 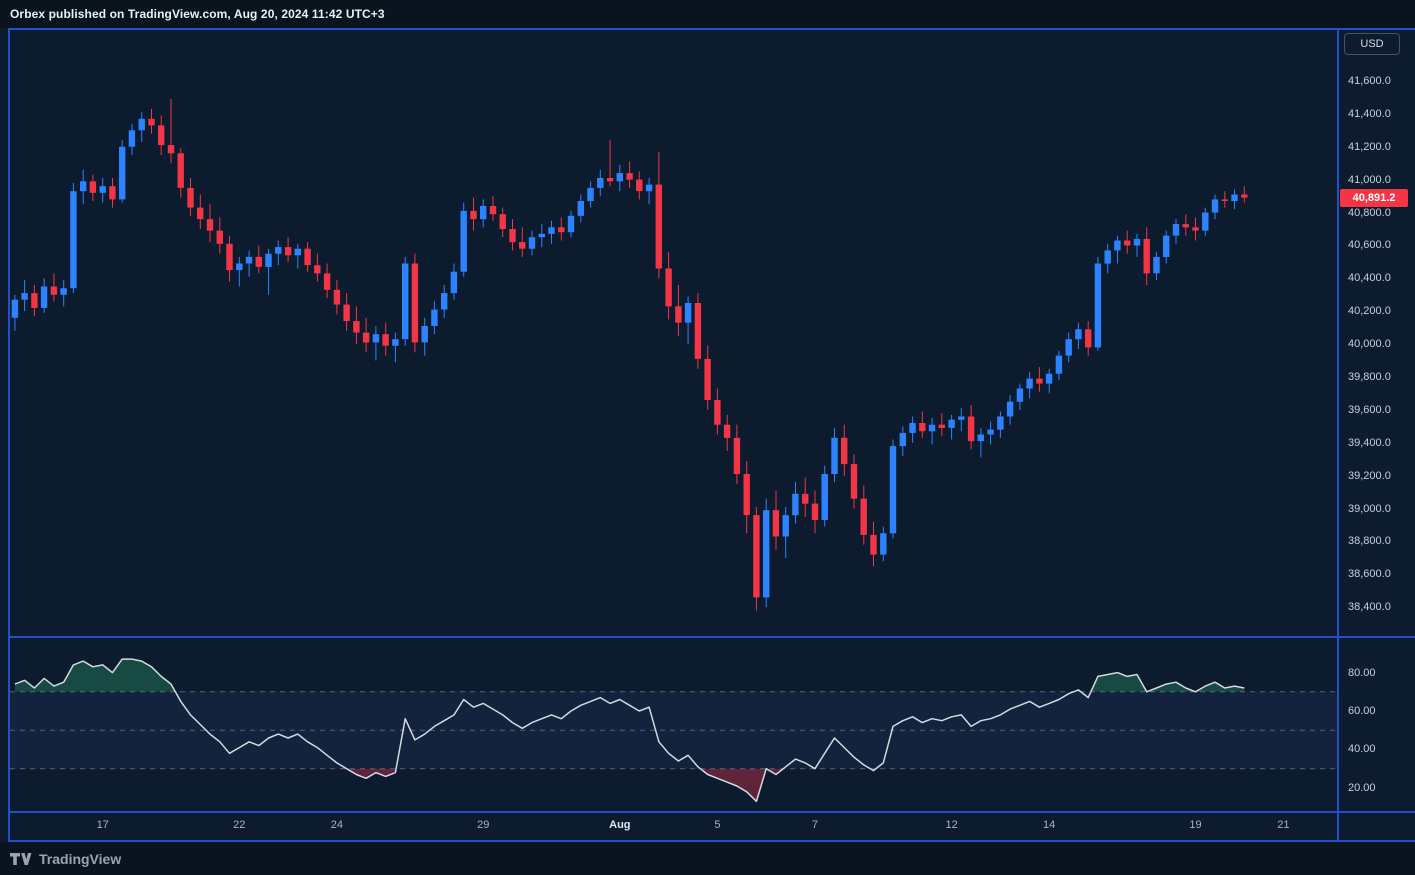 What do you see at coordinates (668, 826) in the screenshot?
I see `time-axis: 17 22 24 29 Aug 5 7 12 14 19 21` at bounding box center [668, 826].